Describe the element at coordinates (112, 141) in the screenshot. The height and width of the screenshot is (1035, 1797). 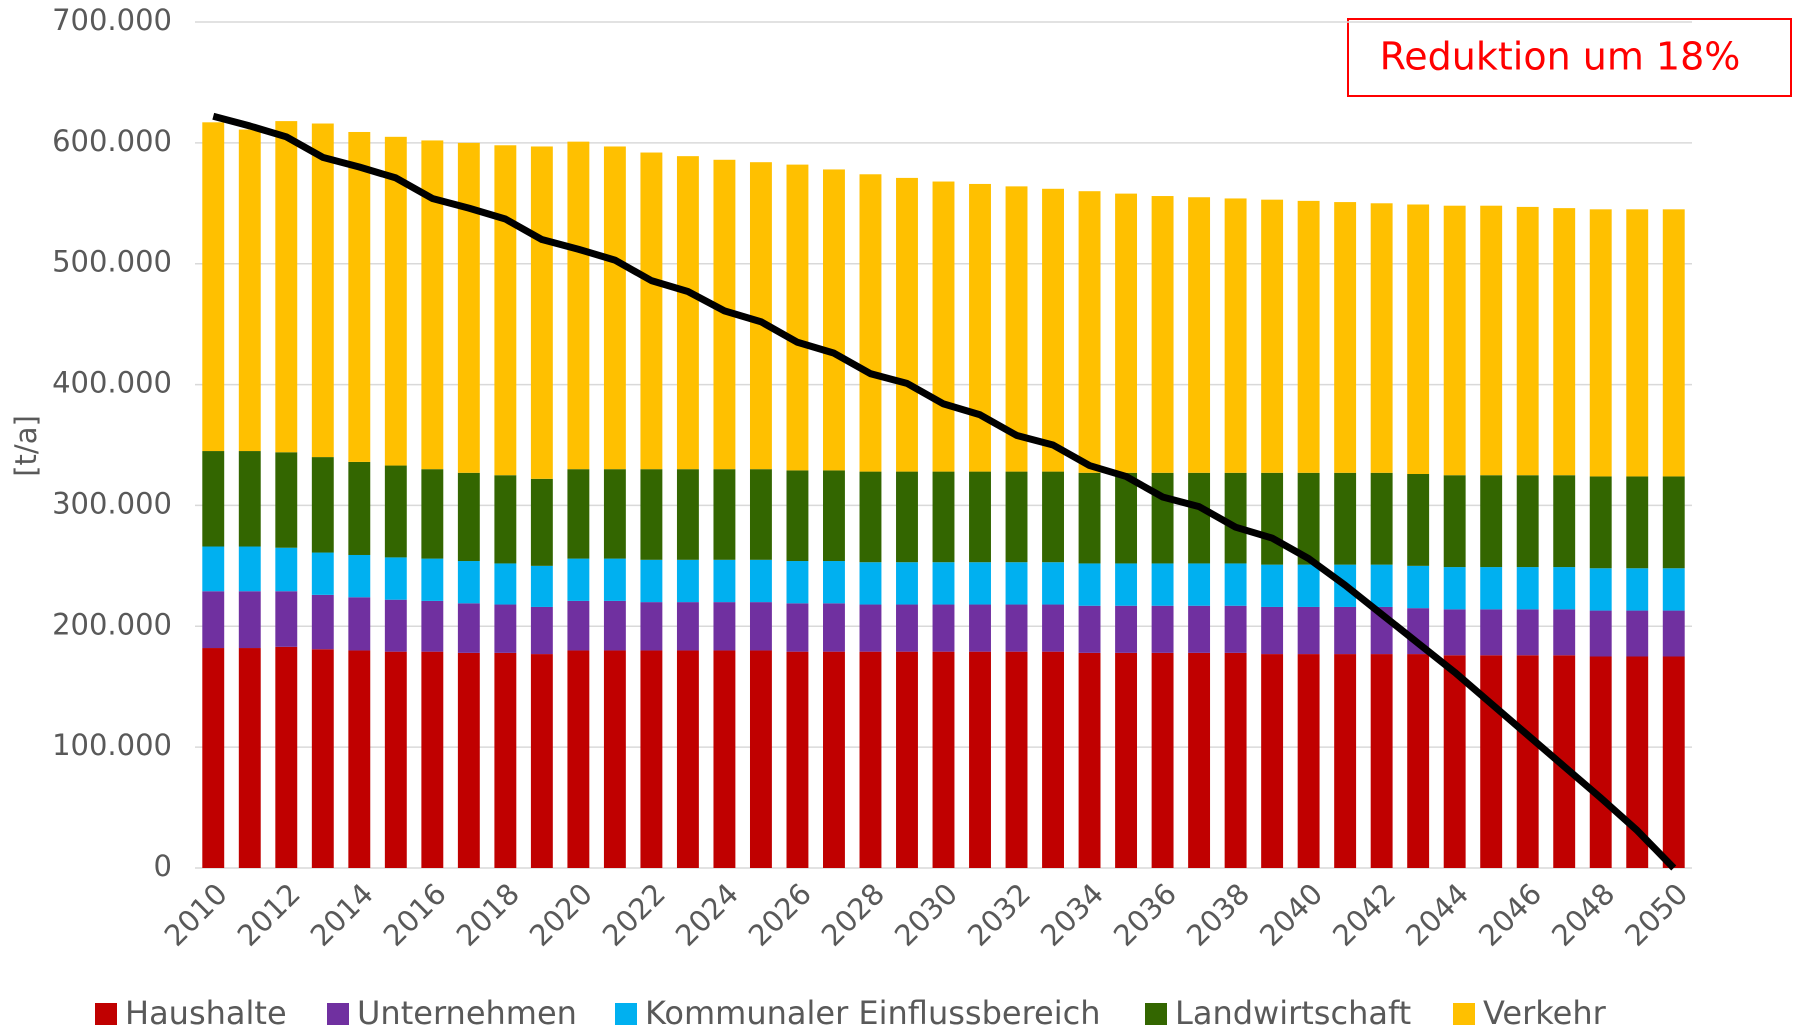
I see `y-tick-label: 600.000` at that location.